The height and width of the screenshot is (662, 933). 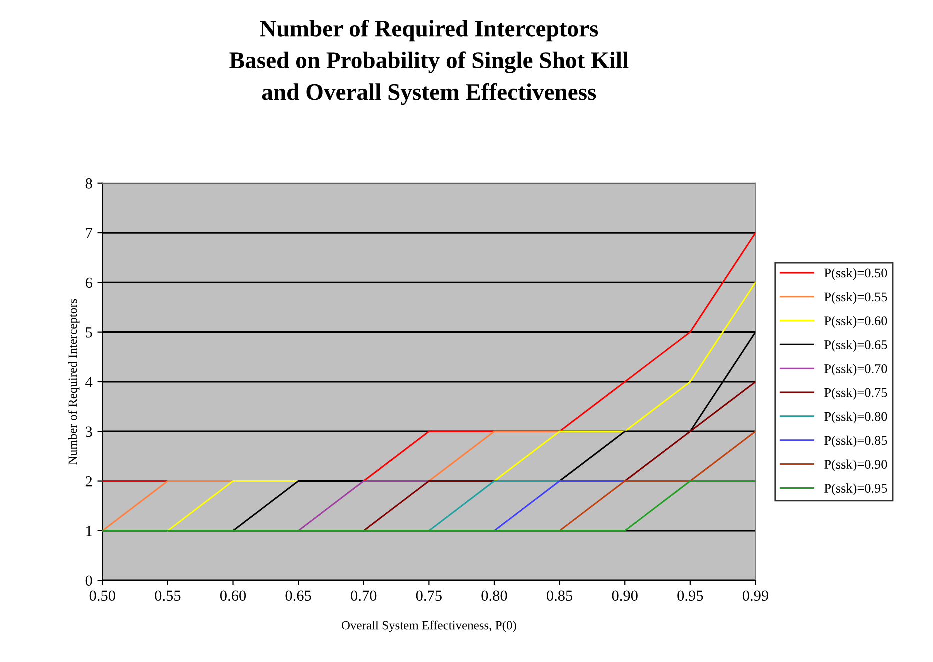 What do you see at coordinates (89, 382) in the screenshot?
I see `y-tick-label: 4` at bounding box center [89, 382].